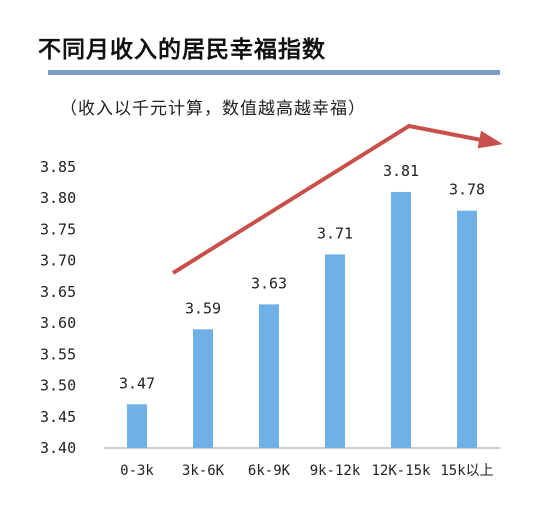 The height and width of the screenshot is (525, 550). What do you see at coordinates (58, 323) in the screenshot?
I see `y-tick-label: 3.60` at bounding box center [58, 323].